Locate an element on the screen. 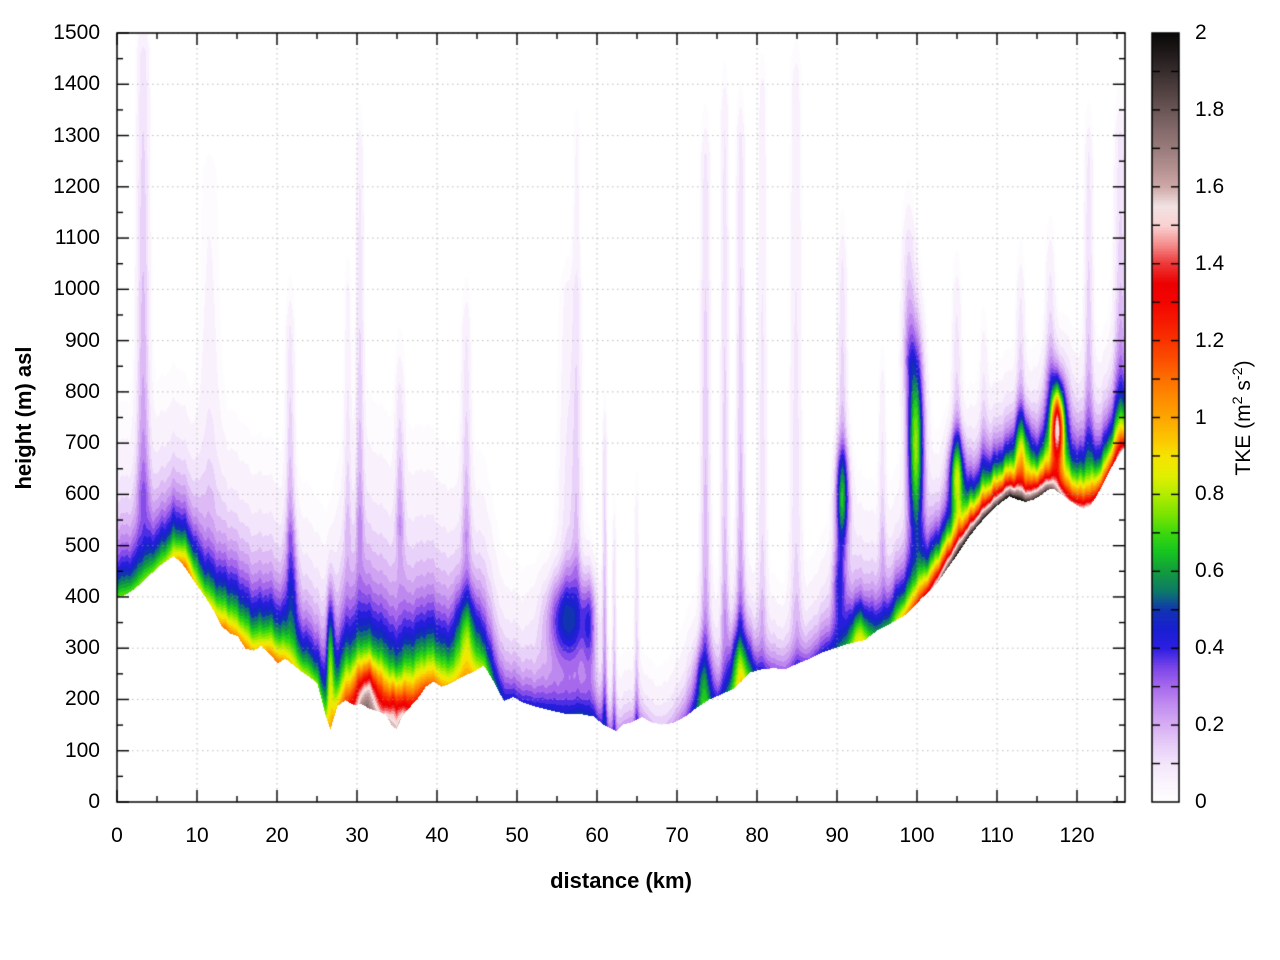 This screenshot has height=960, width=1280. x-tick-label-90: 90 is located at coordinates (837, 835).